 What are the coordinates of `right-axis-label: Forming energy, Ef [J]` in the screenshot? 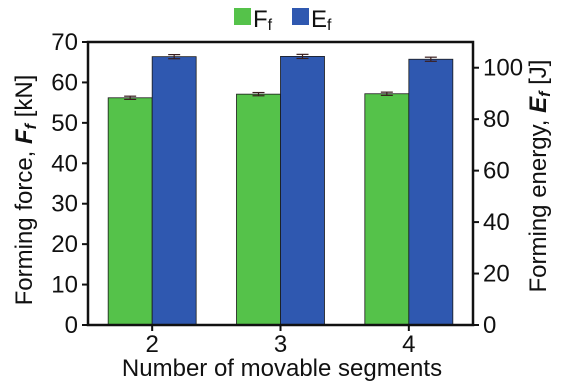 It's located at (539, 176).